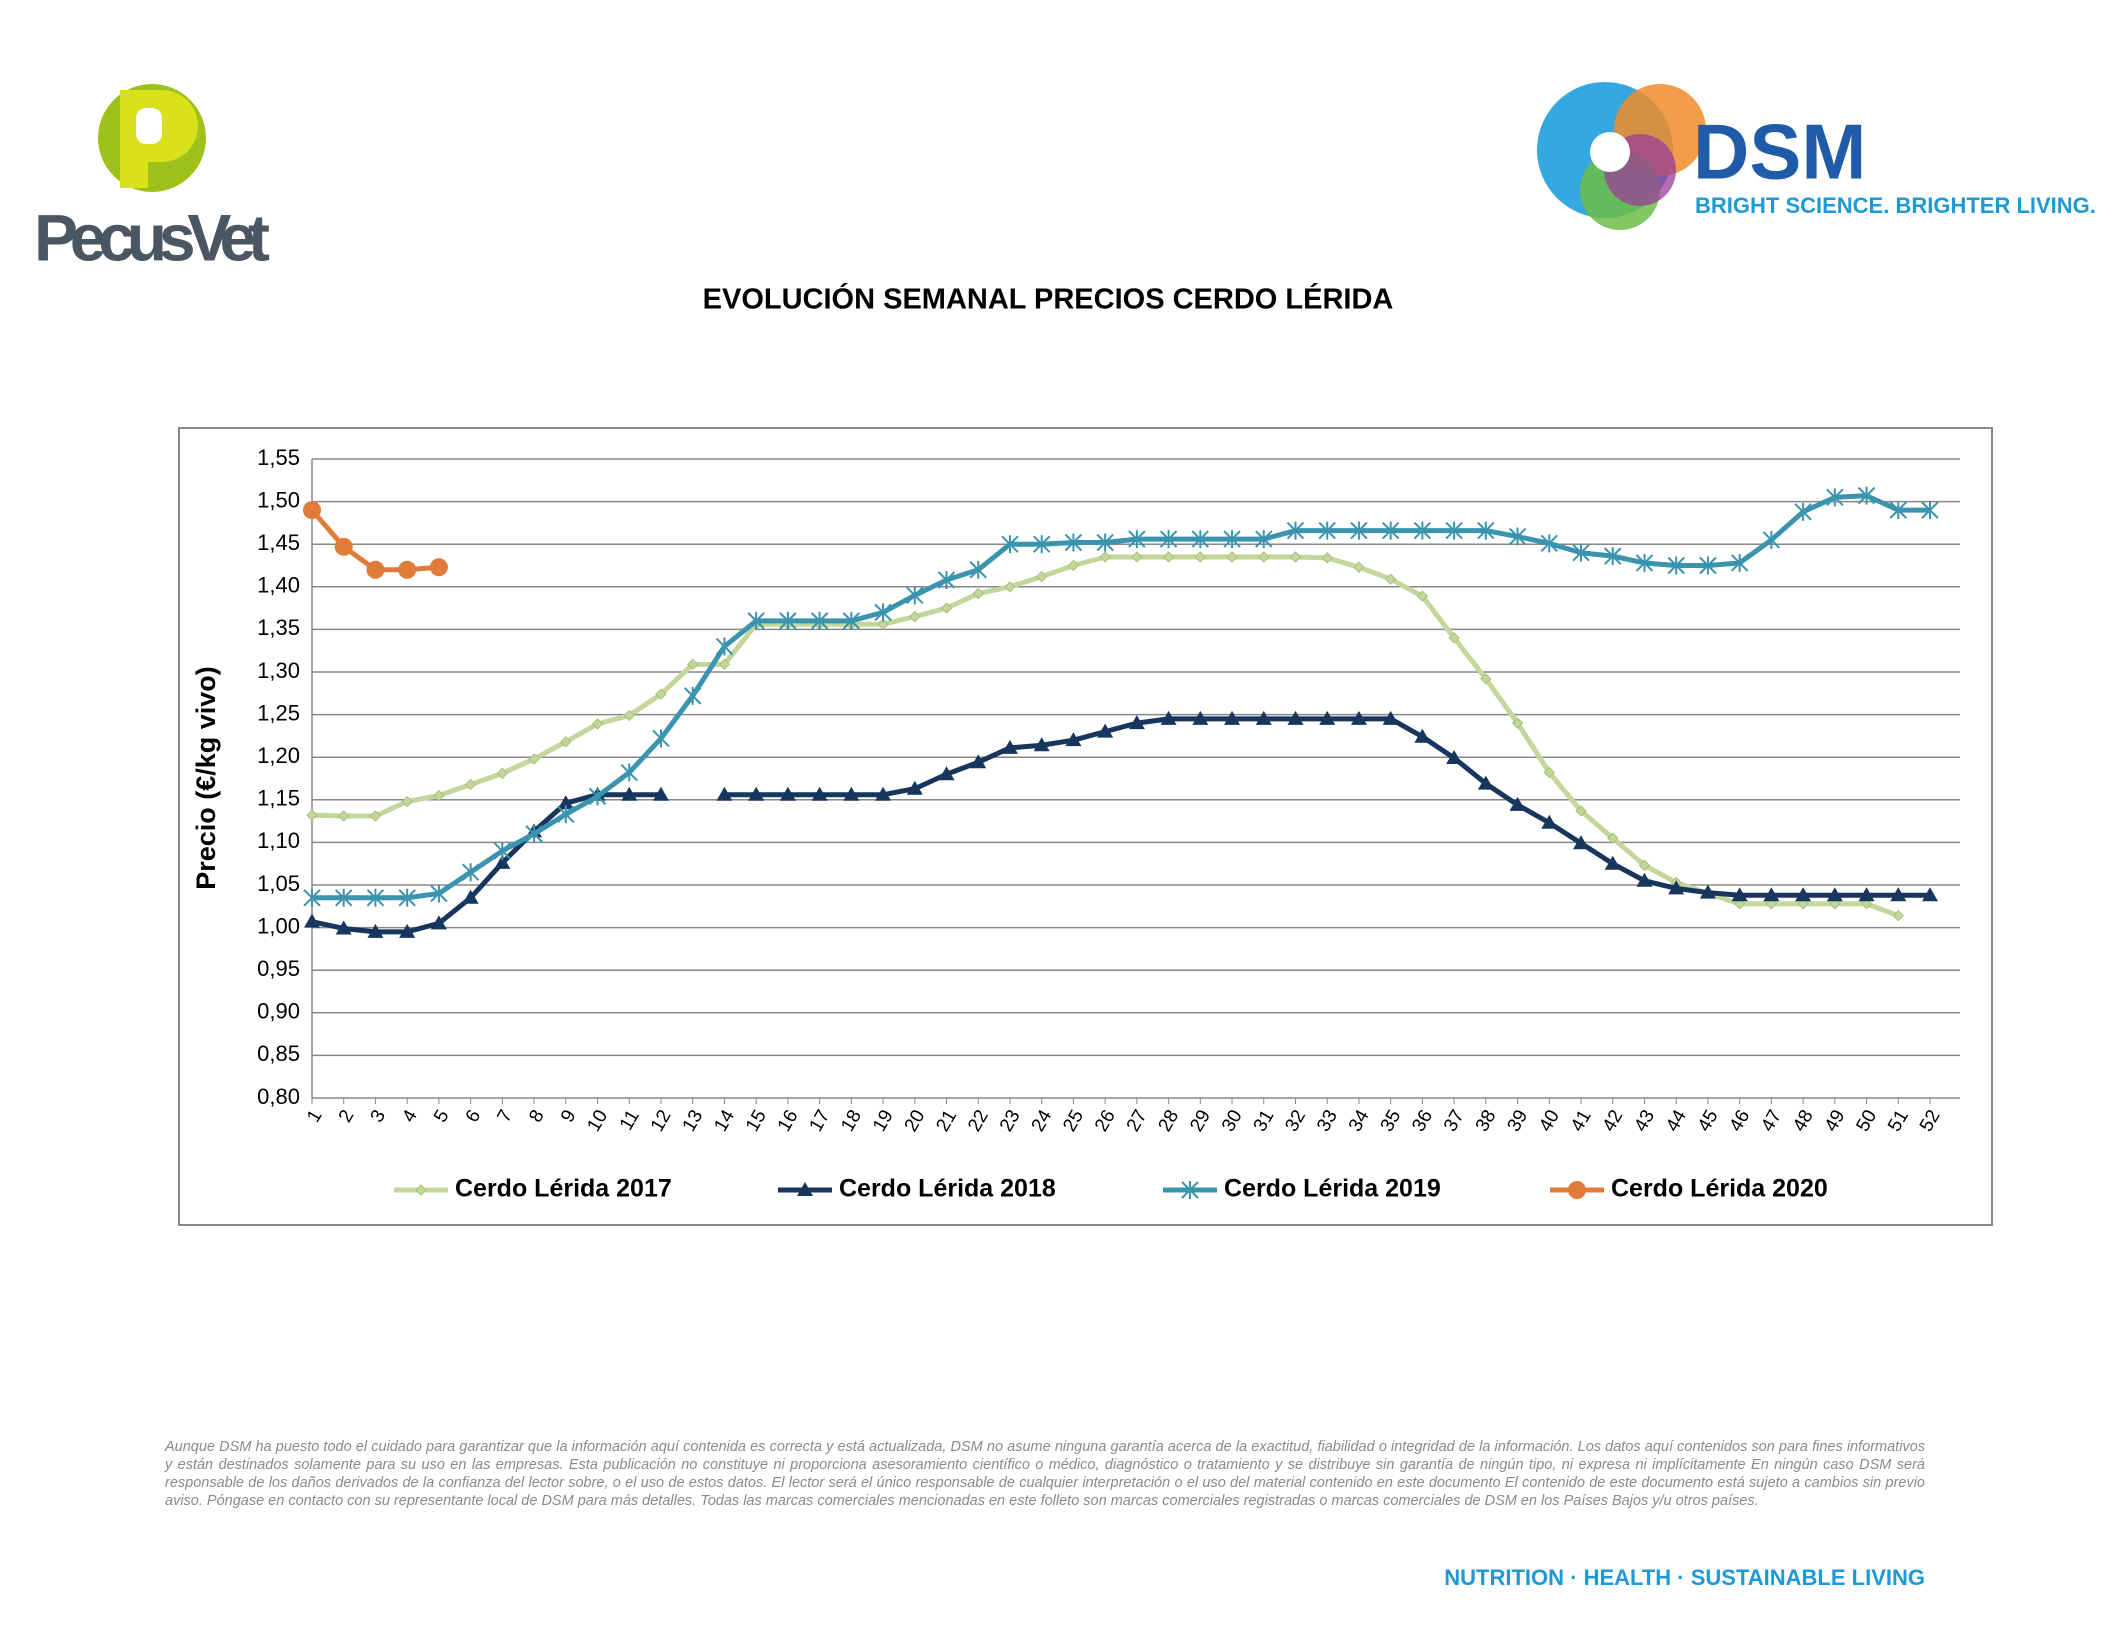  I want to click on logo-icon, so click(149, 126).